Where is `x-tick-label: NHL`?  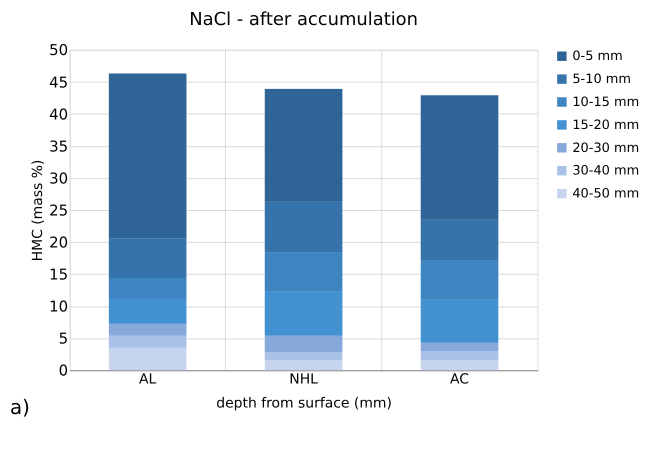 x-tick-label: NHL is located at coordinates (303, 380).